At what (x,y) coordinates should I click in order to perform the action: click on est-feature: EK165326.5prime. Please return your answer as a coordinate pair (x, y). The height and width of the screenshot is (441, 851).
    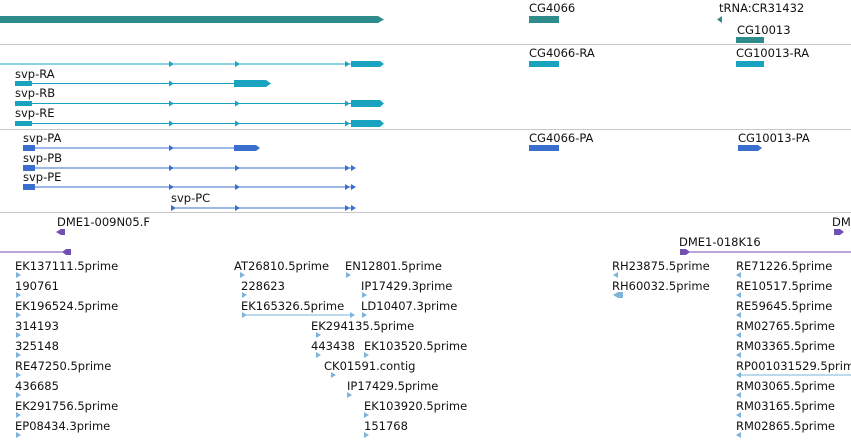
    Looking at the image, I should click on (298, 308).